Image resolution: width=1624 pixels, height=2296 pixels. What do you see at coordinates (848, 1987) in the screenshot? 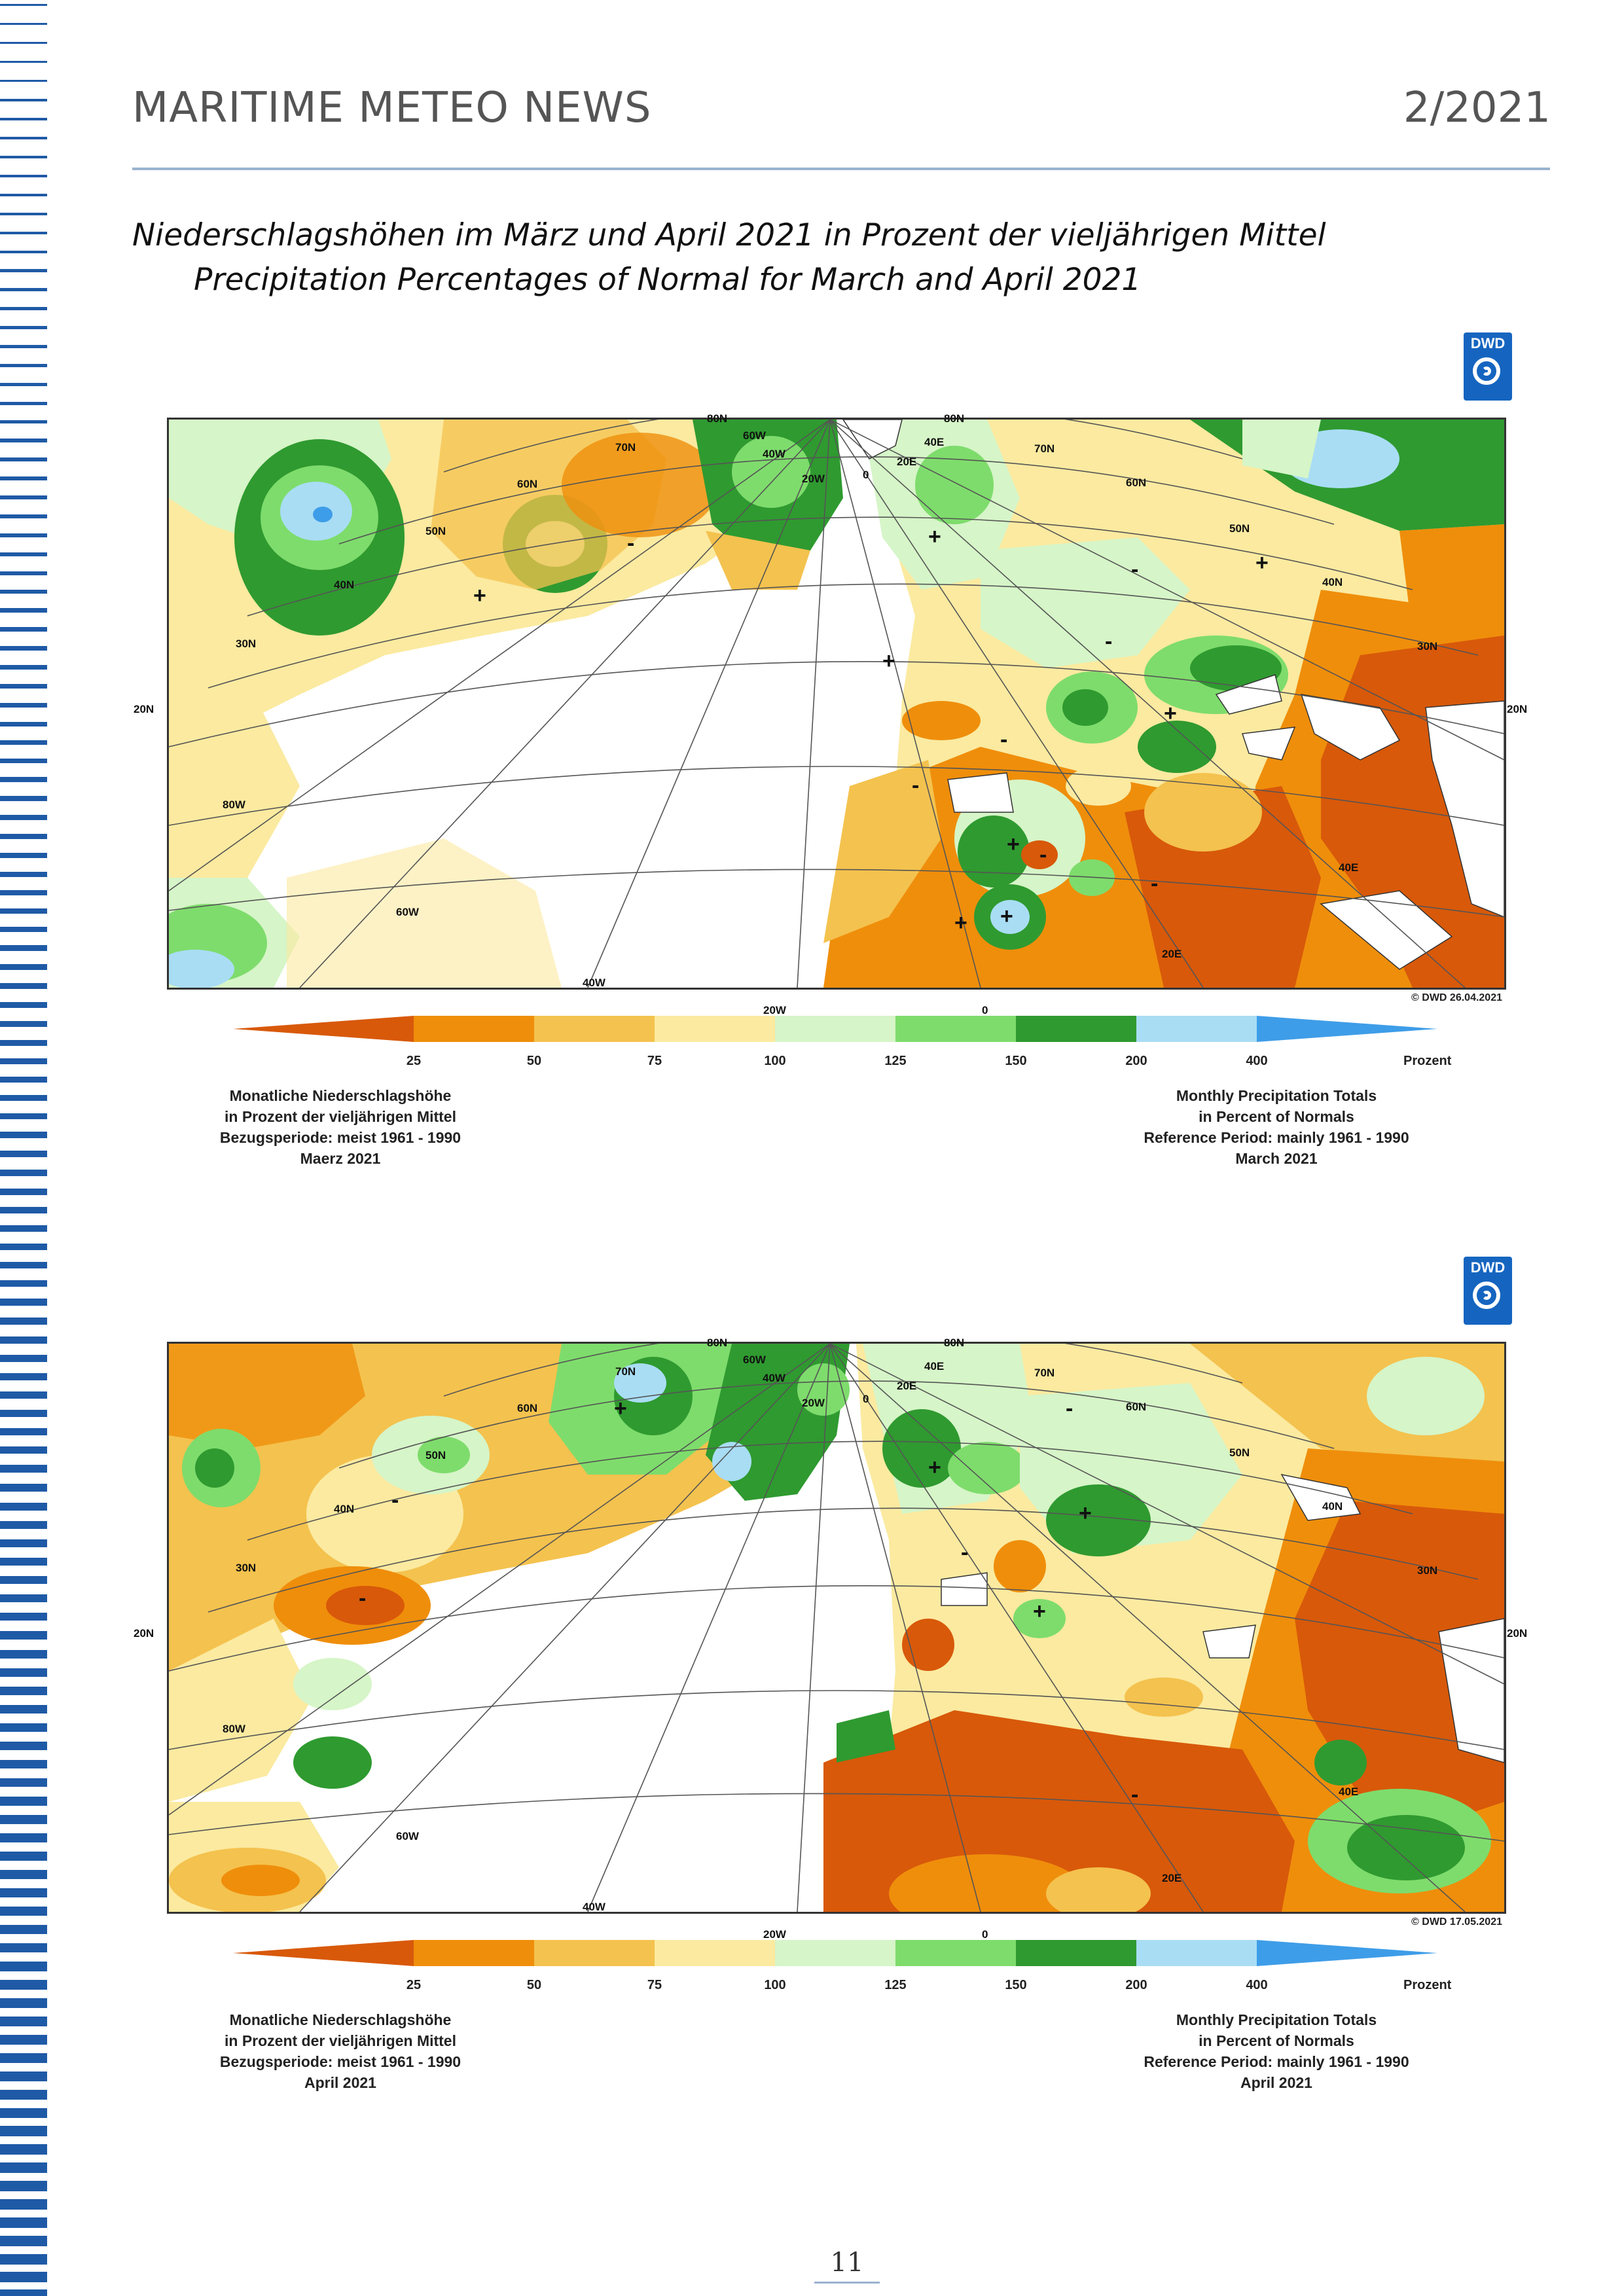
I see `colorbar-ticks-april: 25 50 75 100 125 150 200 400 Prozent` at bounding box center [848, 1987].